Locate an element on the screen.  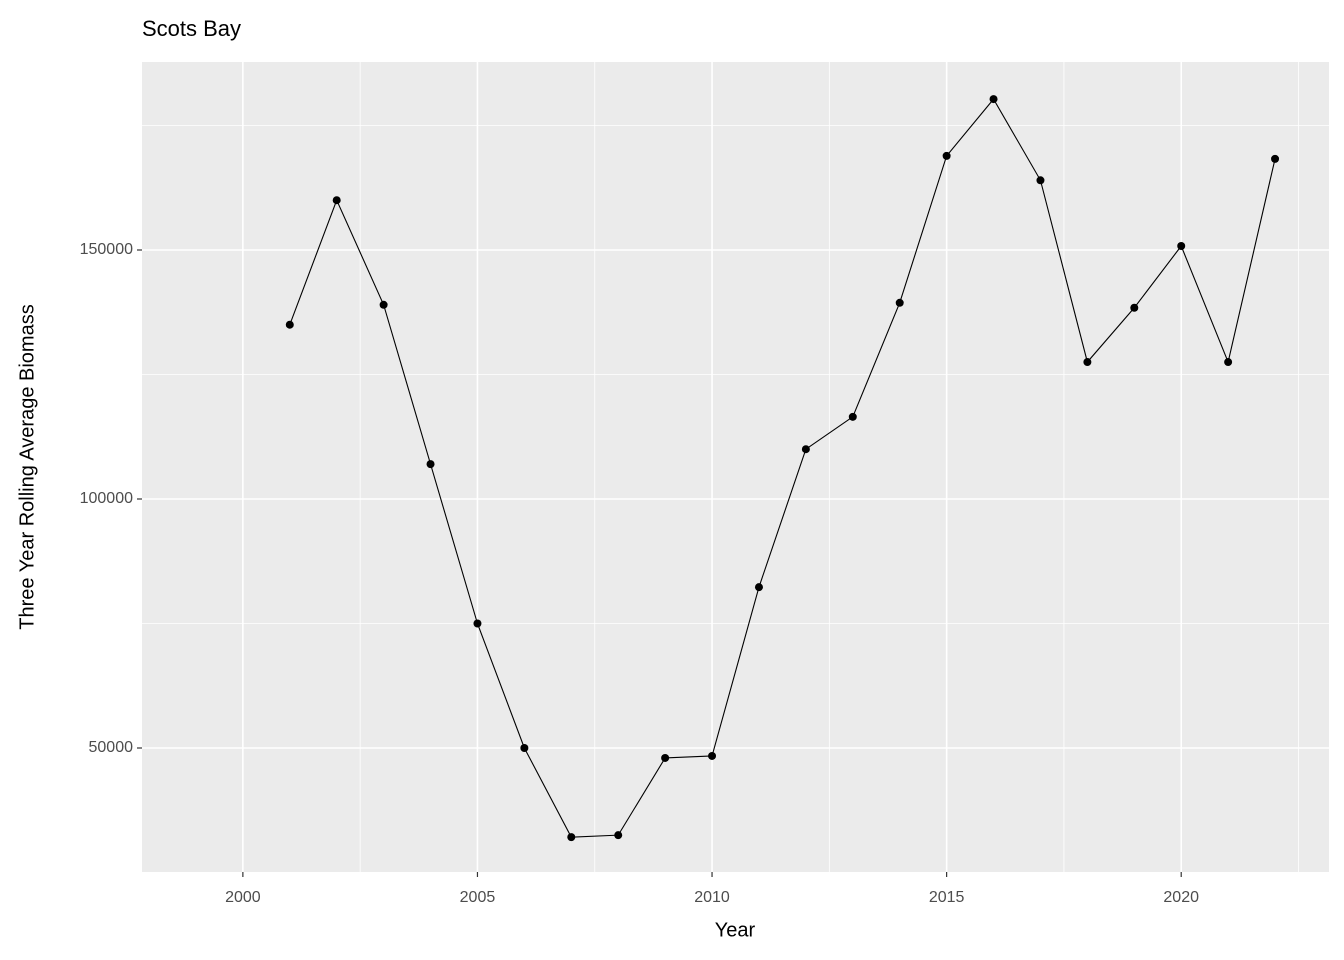
x-axis-title: Year is located at coordinates (735, 930).